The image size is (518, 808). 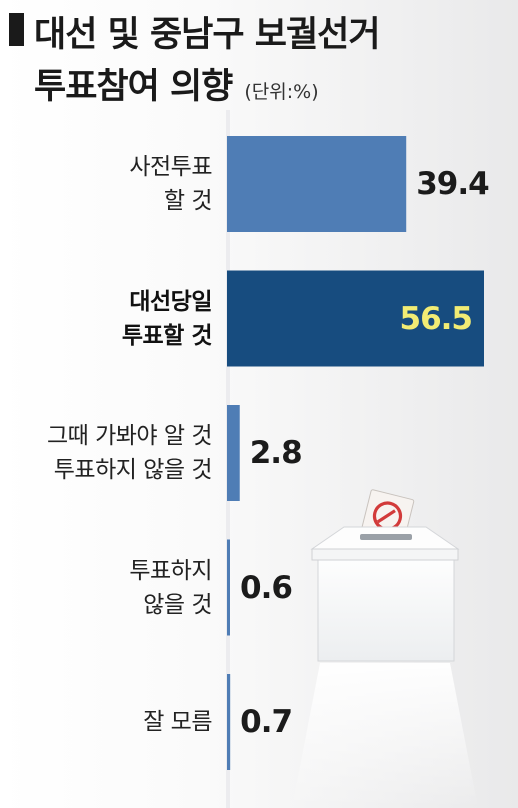 I want to click on value-label-4: 0.6, so click(x=266, y=587).